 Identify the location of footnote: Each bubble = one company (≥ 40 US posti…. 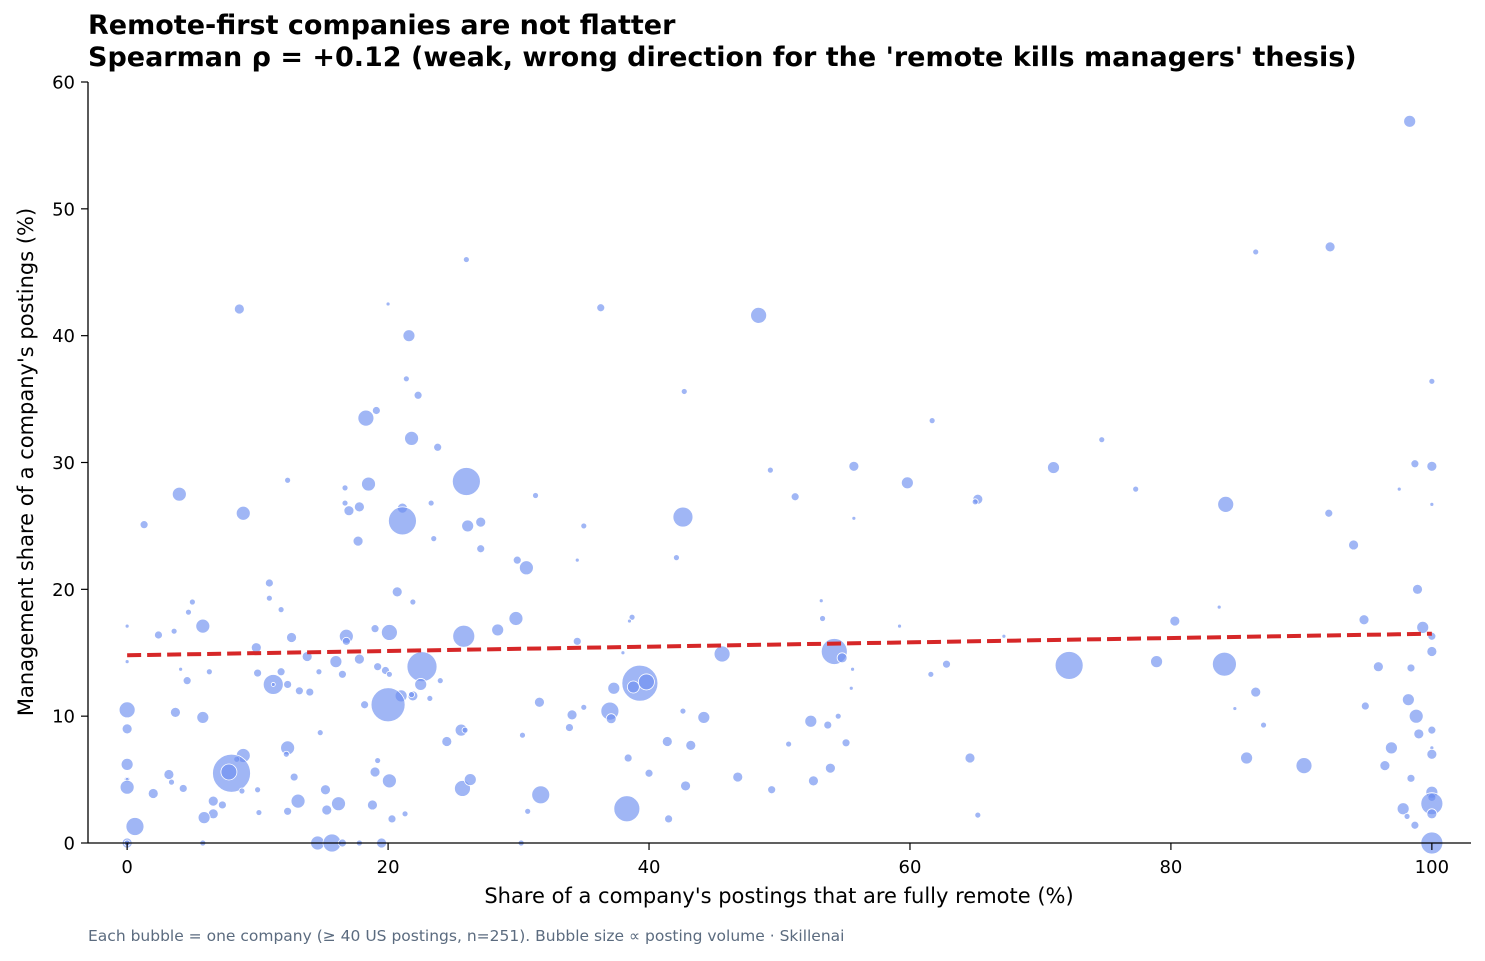
(466, 936).